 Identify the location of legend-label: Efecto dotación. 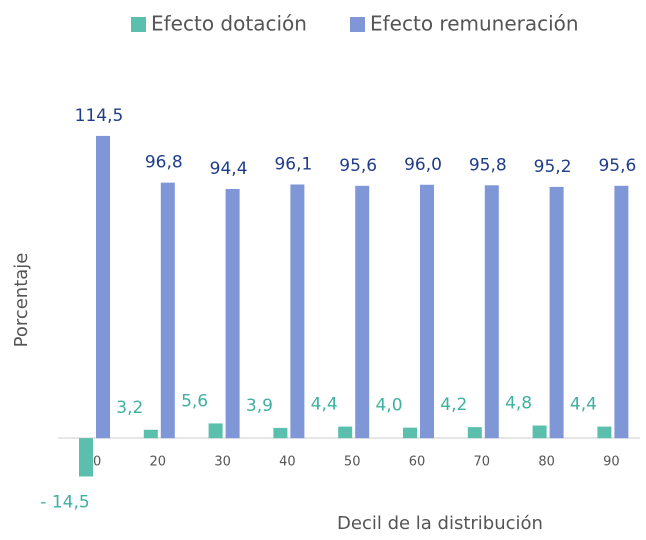
(229, 24).